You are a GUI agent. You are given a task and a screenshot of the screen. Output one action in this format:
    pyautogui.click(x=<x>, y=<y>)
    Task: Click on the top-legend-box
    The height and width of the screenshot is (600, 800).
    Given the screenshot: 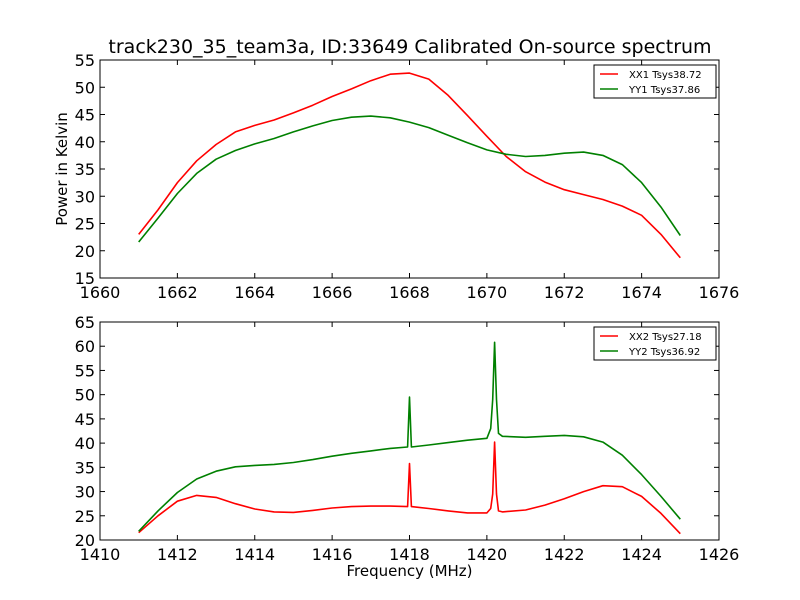 What is the action you would take?
    pyautogui.click(x=655, y=81)
    